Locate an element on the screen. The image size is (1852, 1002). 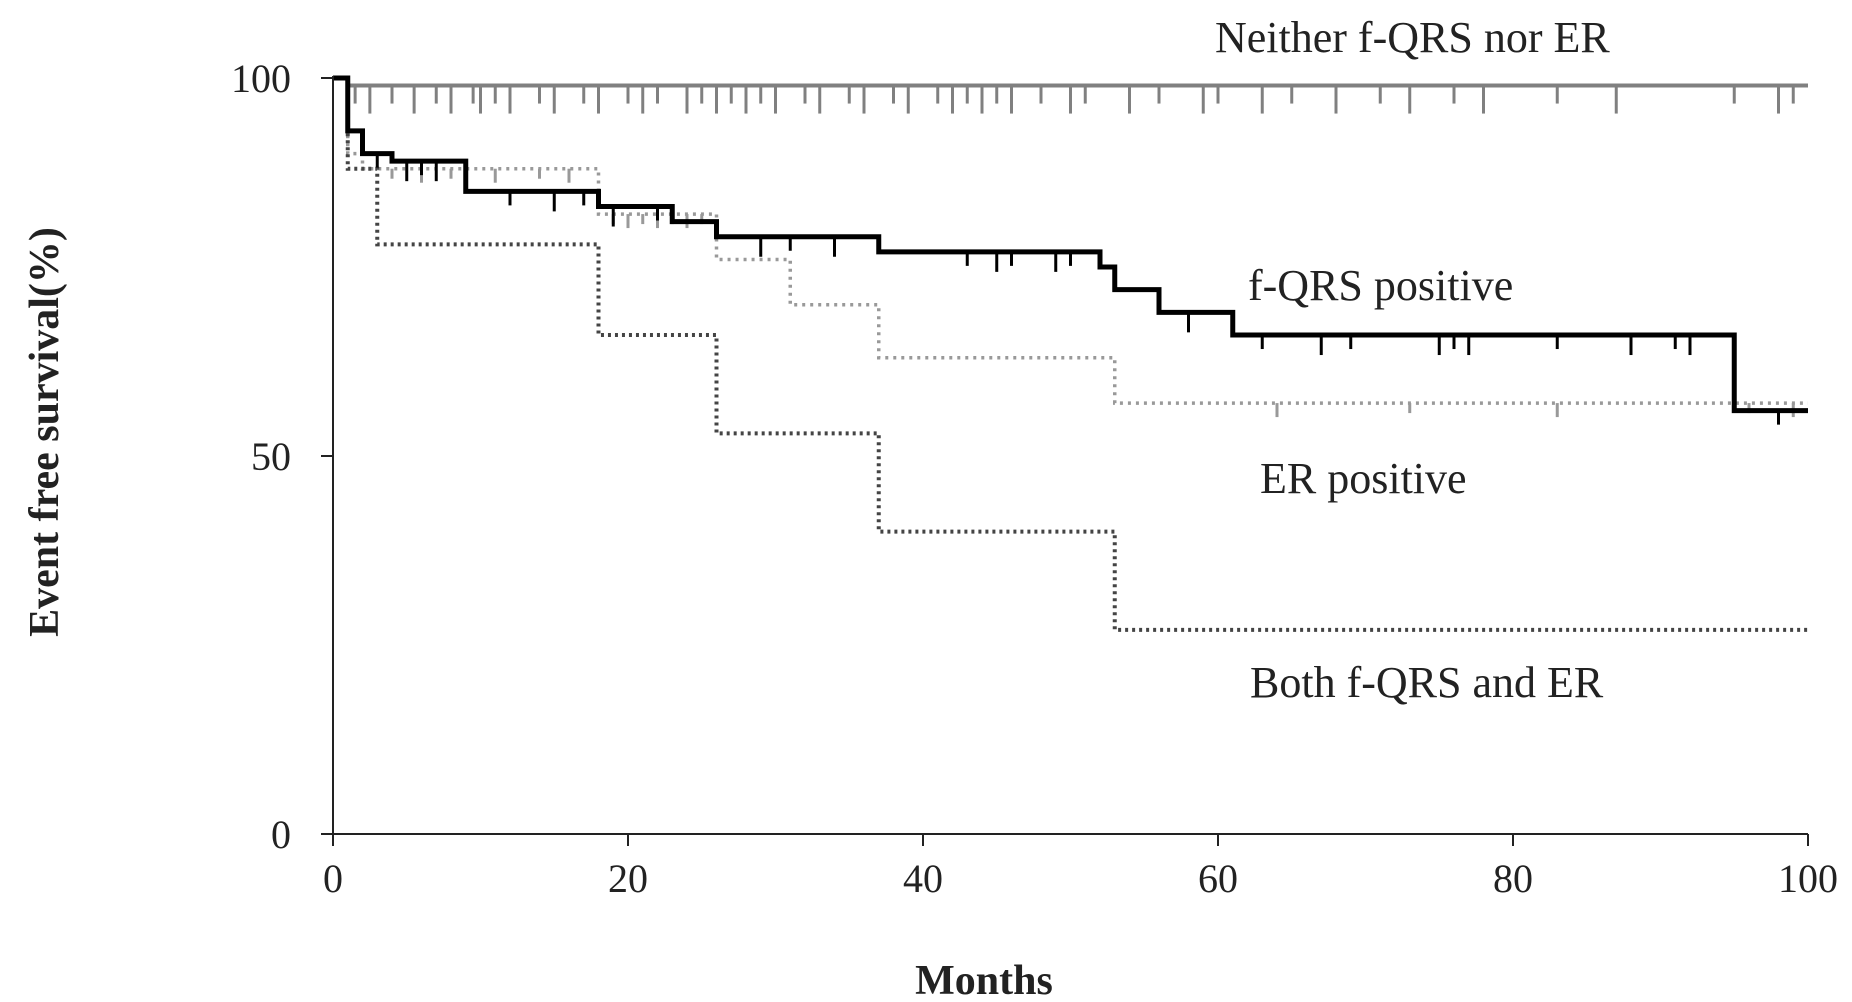
y-axis-title: Event free survival(%) is located at coordinates (45, 432).